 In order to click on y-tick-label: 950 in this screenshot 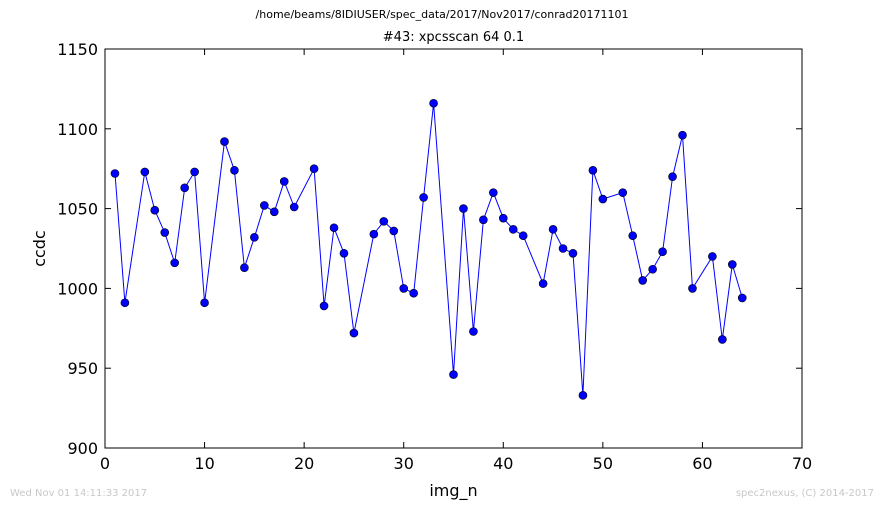, I will do `click(82, 368)`.